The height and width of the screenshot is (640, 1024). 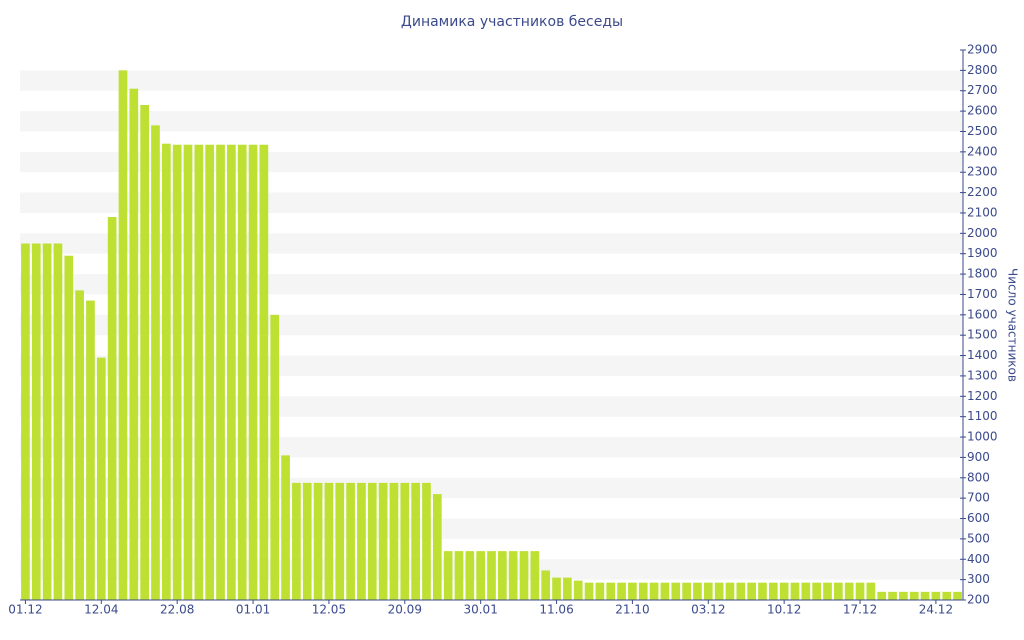 What do you see at coordinates (982, 314) in the screenshot?
I see `y-tick-label: 1600` at bounding box center [982, 314].